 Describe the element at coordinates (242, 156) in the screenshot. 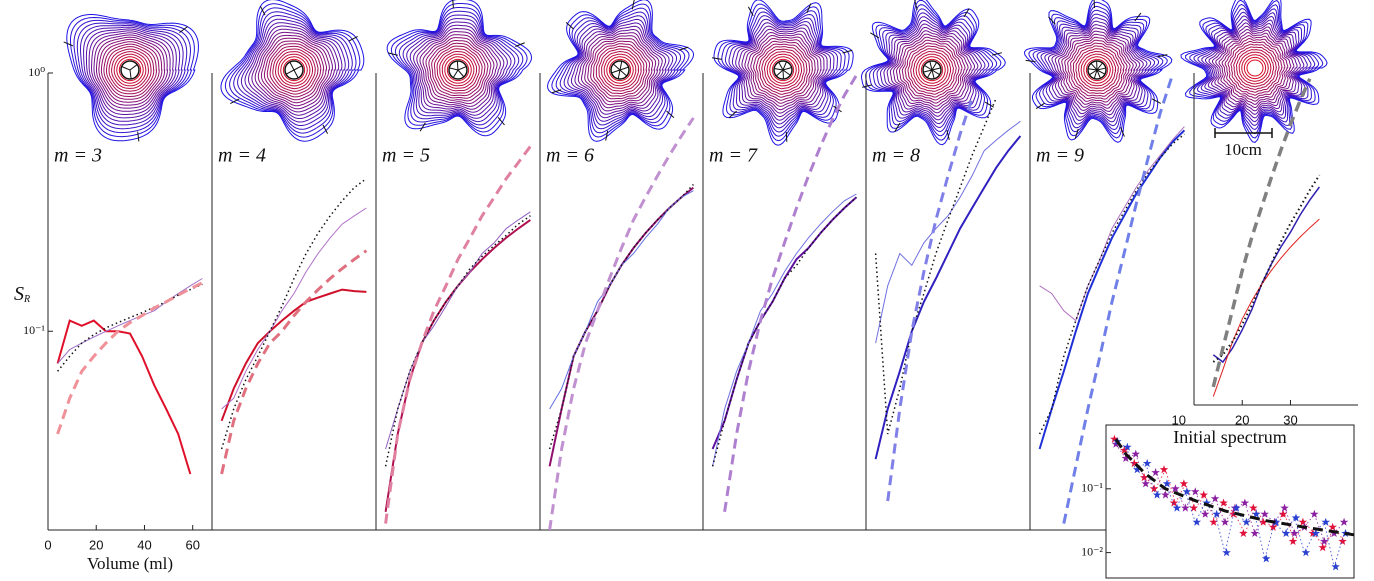

I see `panel-label: m = 4` at that location.